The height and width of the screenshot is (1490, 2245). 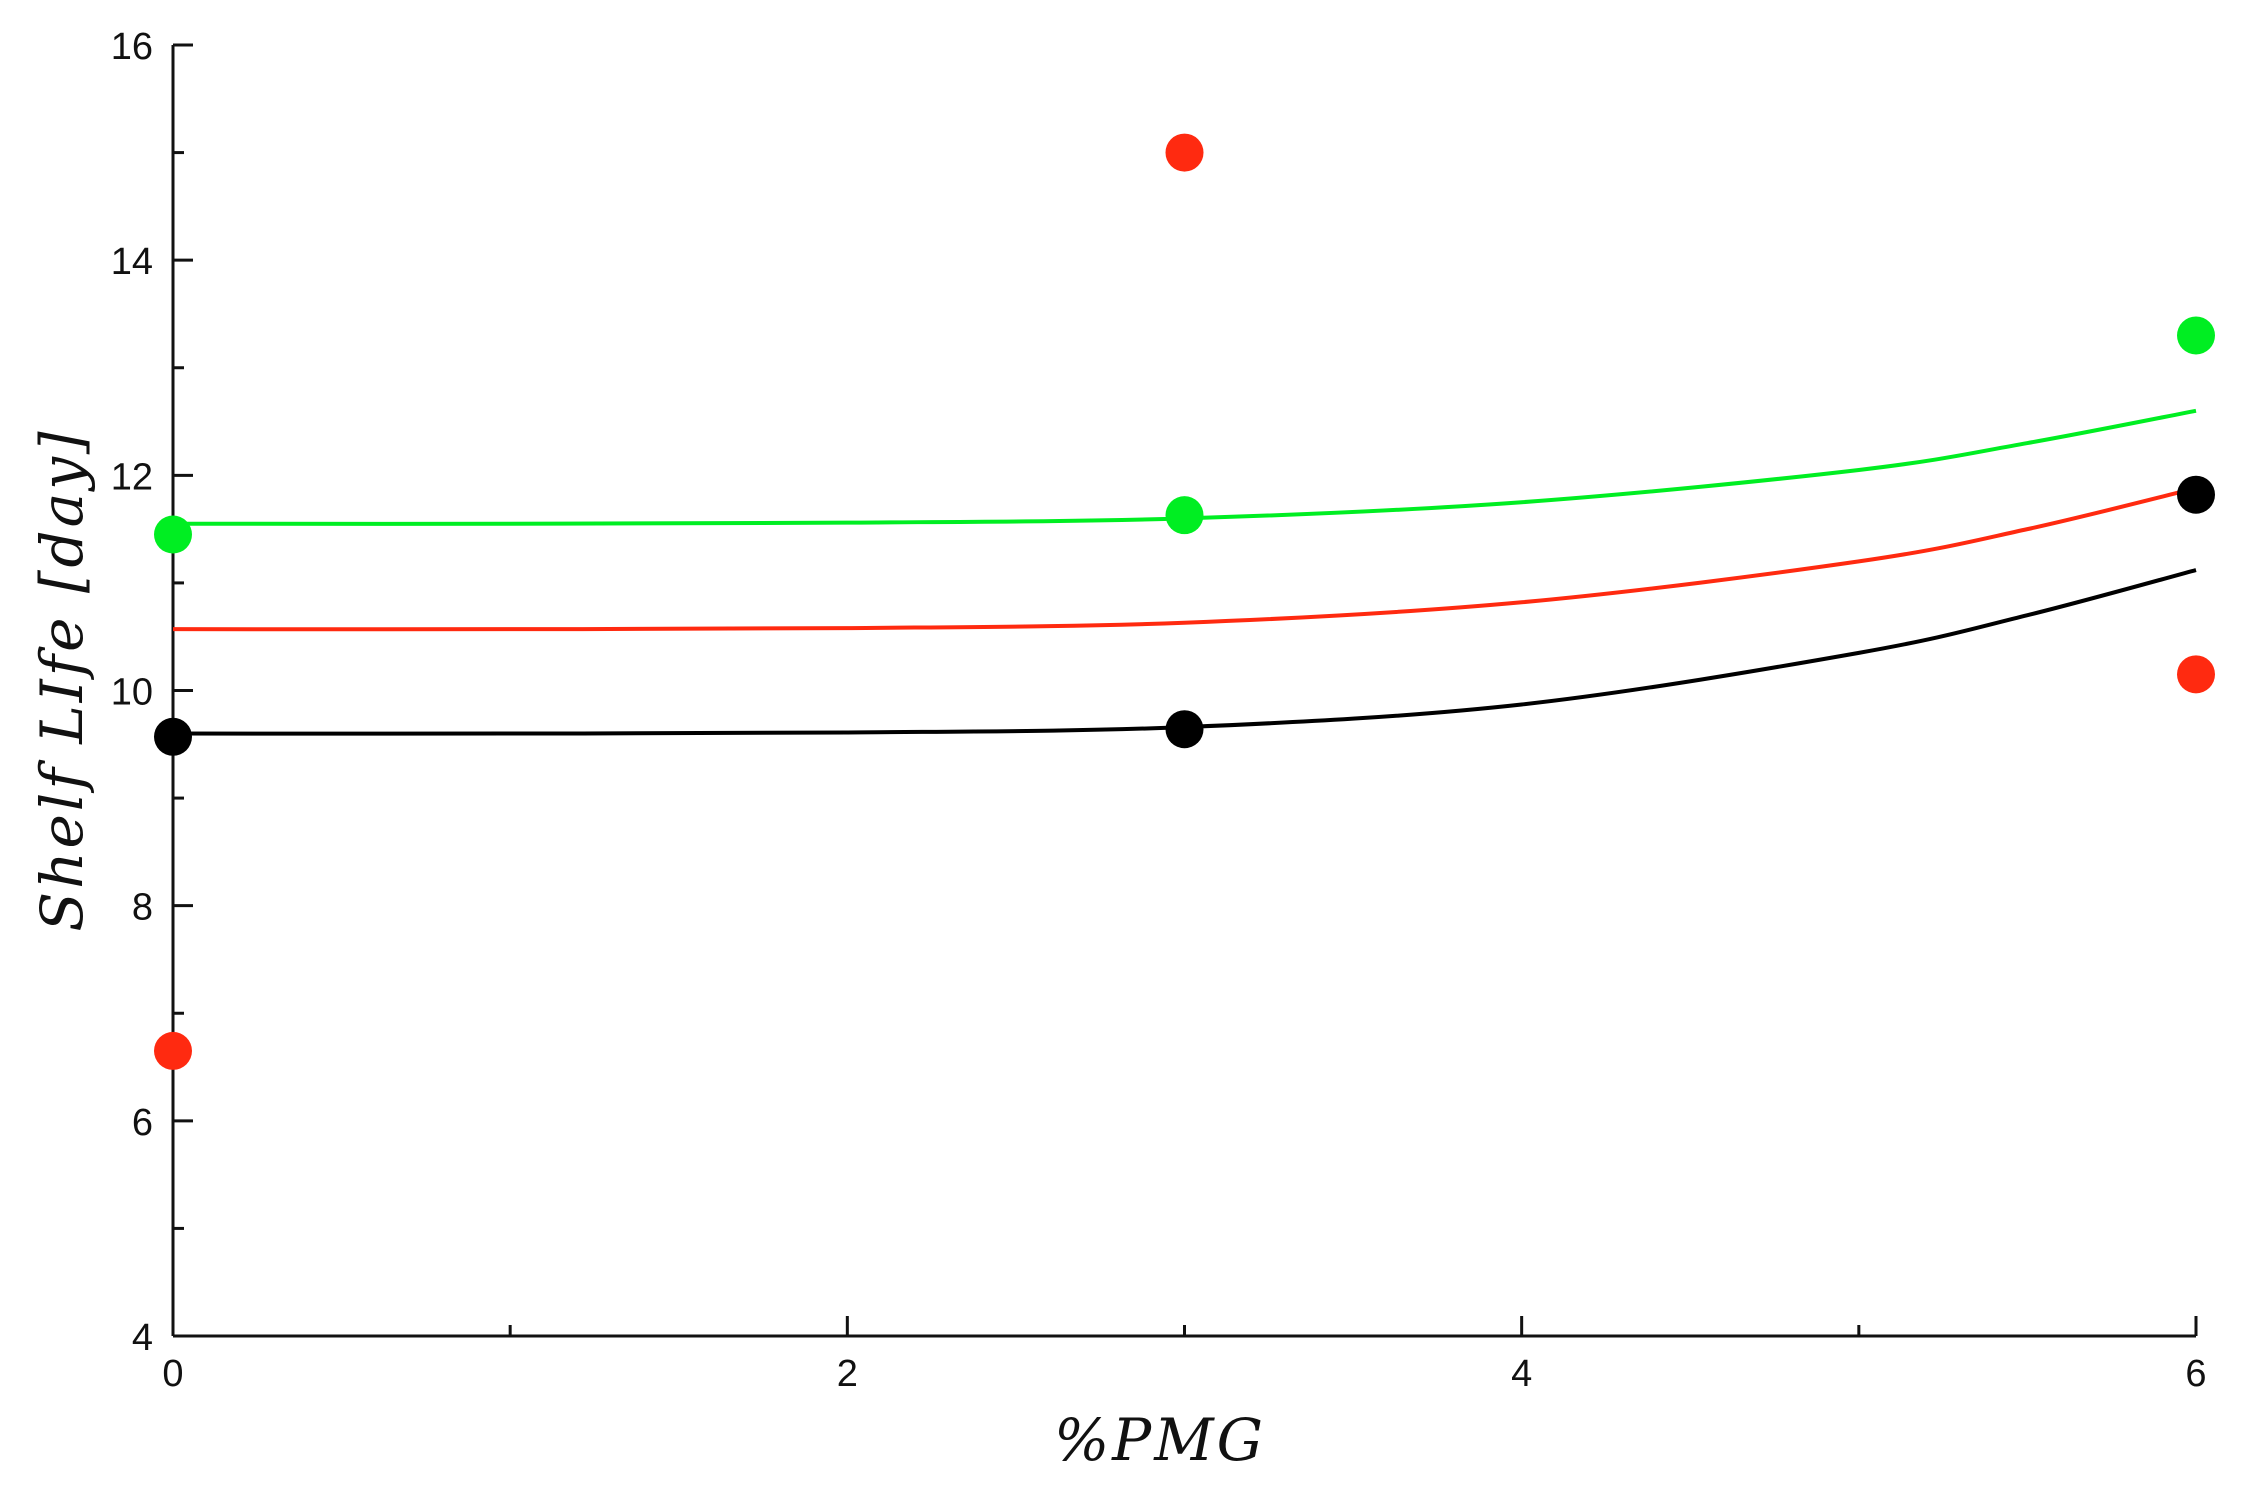 I want to click on y-tick-label: 6, so click(x=142, y=1123).